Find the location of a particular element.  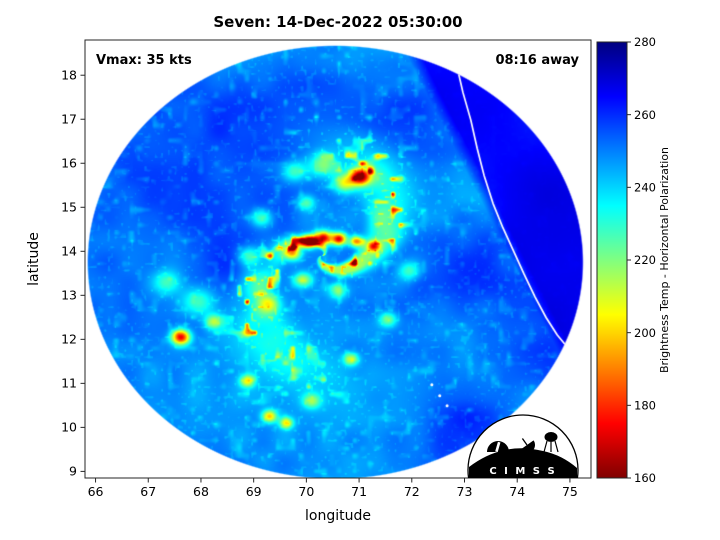

x-tick-label: 72 is located at coordinates (412, 491).